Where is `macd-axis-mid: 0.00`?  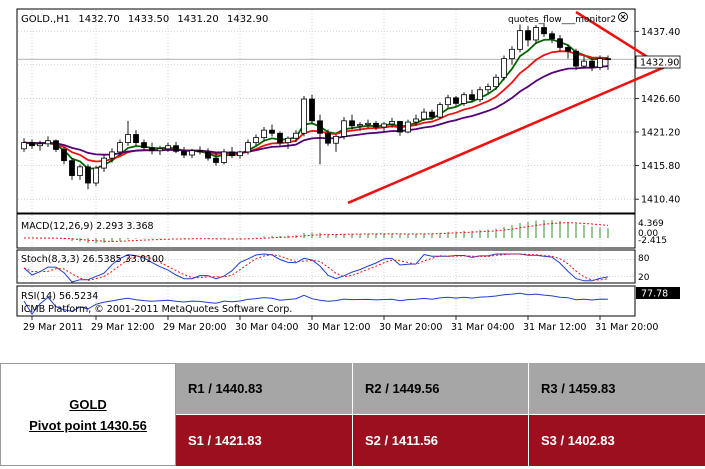
macd-axis-mid: 0.00 is located at coordinates (648, 234).